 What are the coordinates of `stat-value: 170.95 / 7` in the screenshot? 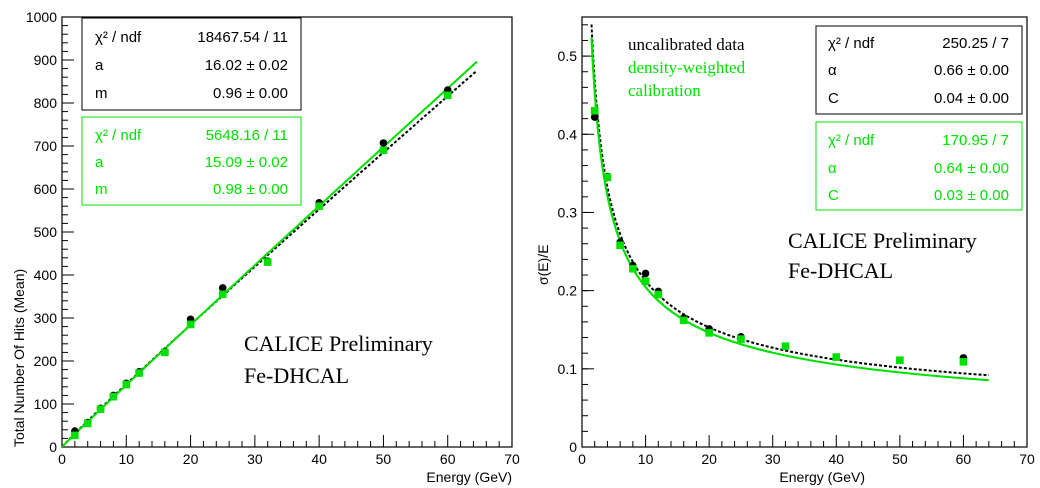 It's located at (975, 140).